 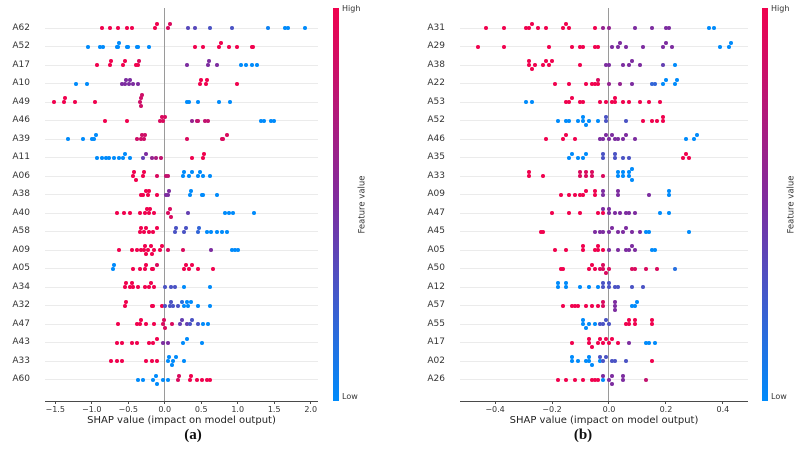 What do you see at coordinates (436, 83) in the screenshot?
I see `feature-label: A22` at bounding box center [436, 83].